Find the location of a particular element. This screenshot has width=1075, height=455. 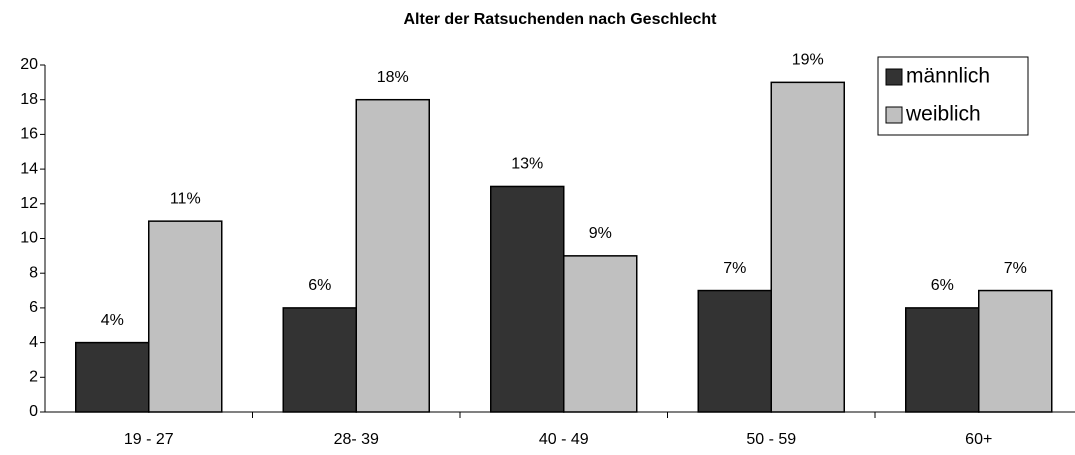

y-tick-label: 6 is located at coordinates (33, 307).